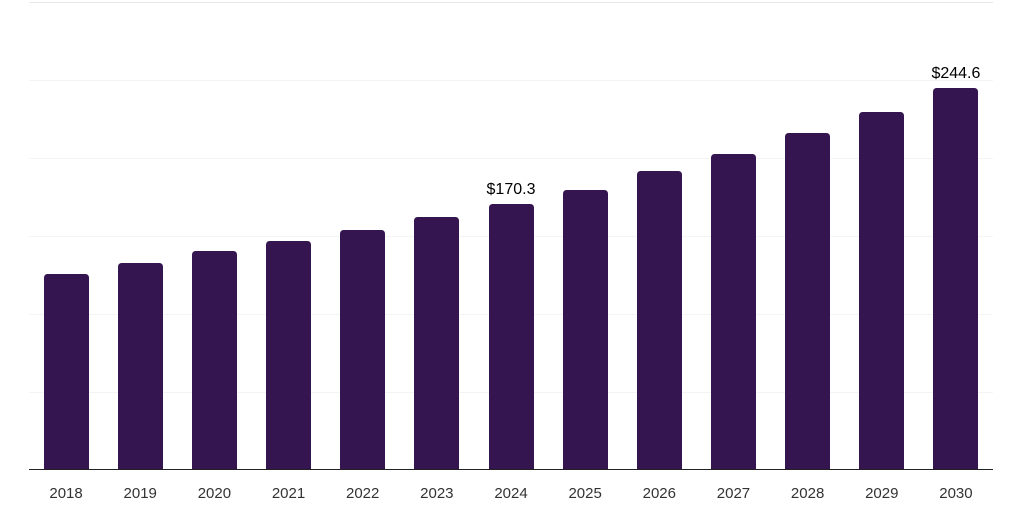 This screenshot has height=512, width=1024. Describe the element at coordinates (808, 301) in the screenshot. I see `bar-2028` at that location.